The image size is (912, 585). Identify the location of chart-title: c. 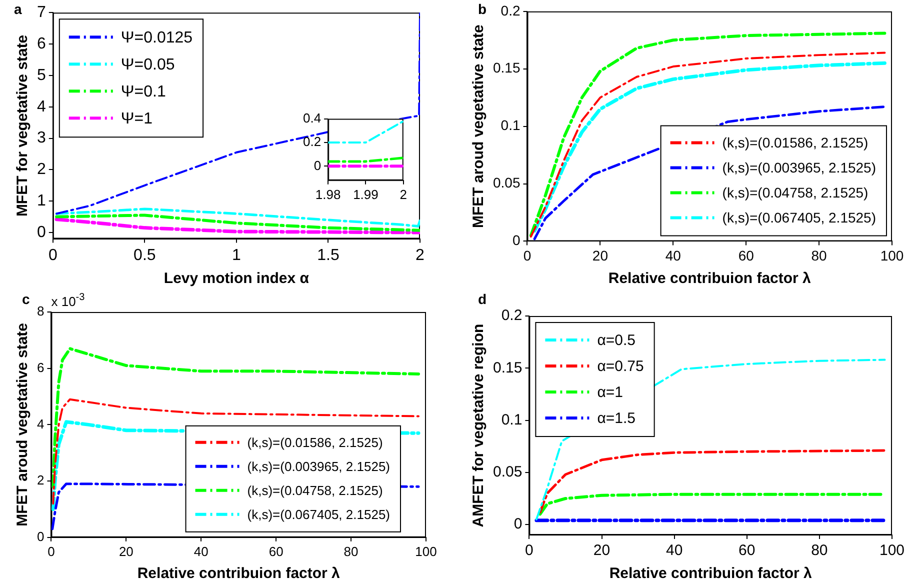
(26, 299).